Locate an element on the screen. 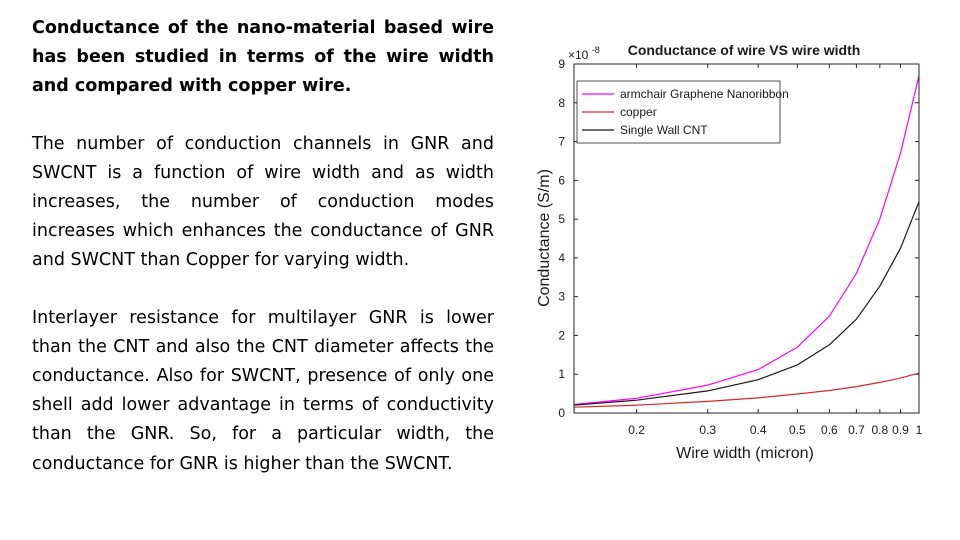  legend-label-gnr: armchair Graphene Nanoribbon is located at coordinates (704, 94).